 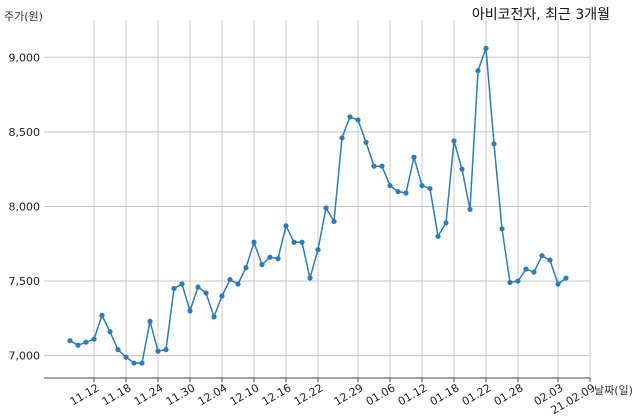 I want to click on x-tick-label: 01.18, so click(x=445, y=394).